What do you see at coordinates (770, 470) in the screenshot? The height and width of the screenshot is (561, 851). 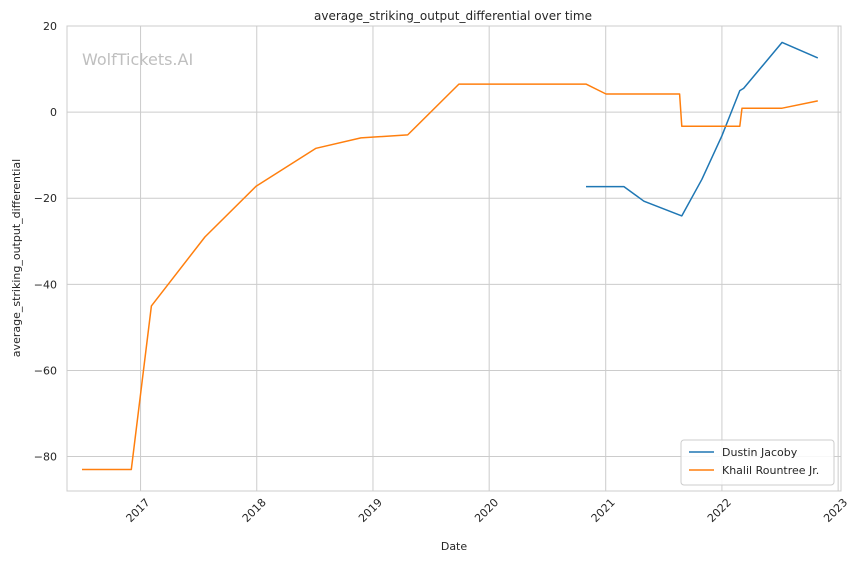 I see `legend-label-khalil-rountree-jr: Khalil Rountree Jr.` at bounding box center [770, 470].